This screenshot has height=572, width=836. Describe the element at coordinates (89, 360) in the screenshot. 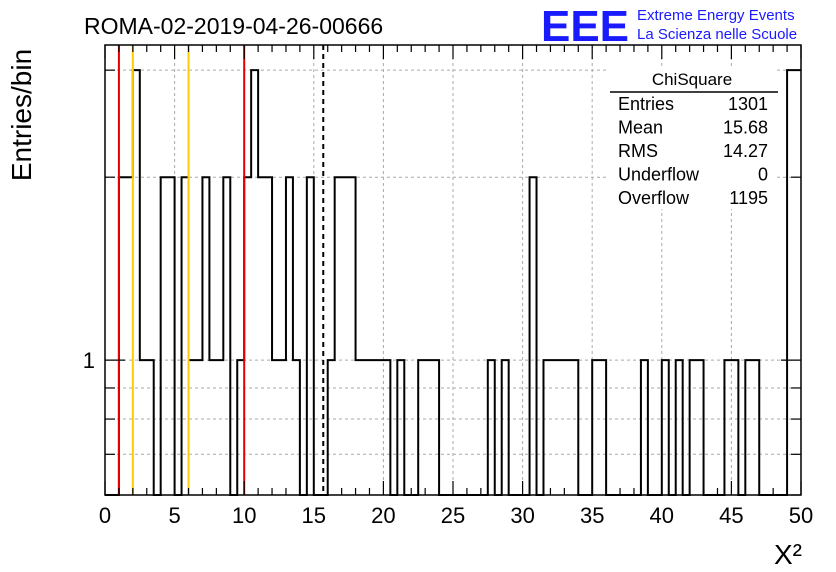

I see `y-tick-label: 1` at that location.